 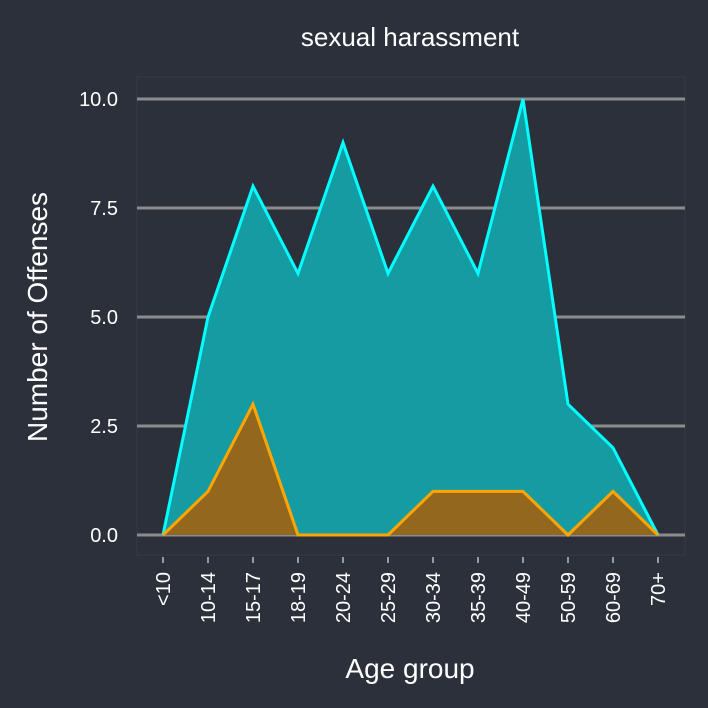 I want to click on x-tick-label: 35-39, so click(x=479, y=597).